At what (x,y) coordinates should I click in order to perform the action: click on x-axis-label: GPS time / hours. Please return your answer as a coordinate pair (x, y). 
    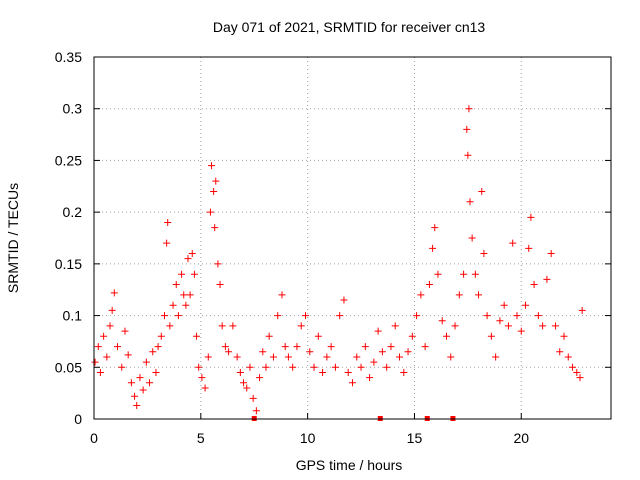
    Looking at the image, I should click on (349, 465).